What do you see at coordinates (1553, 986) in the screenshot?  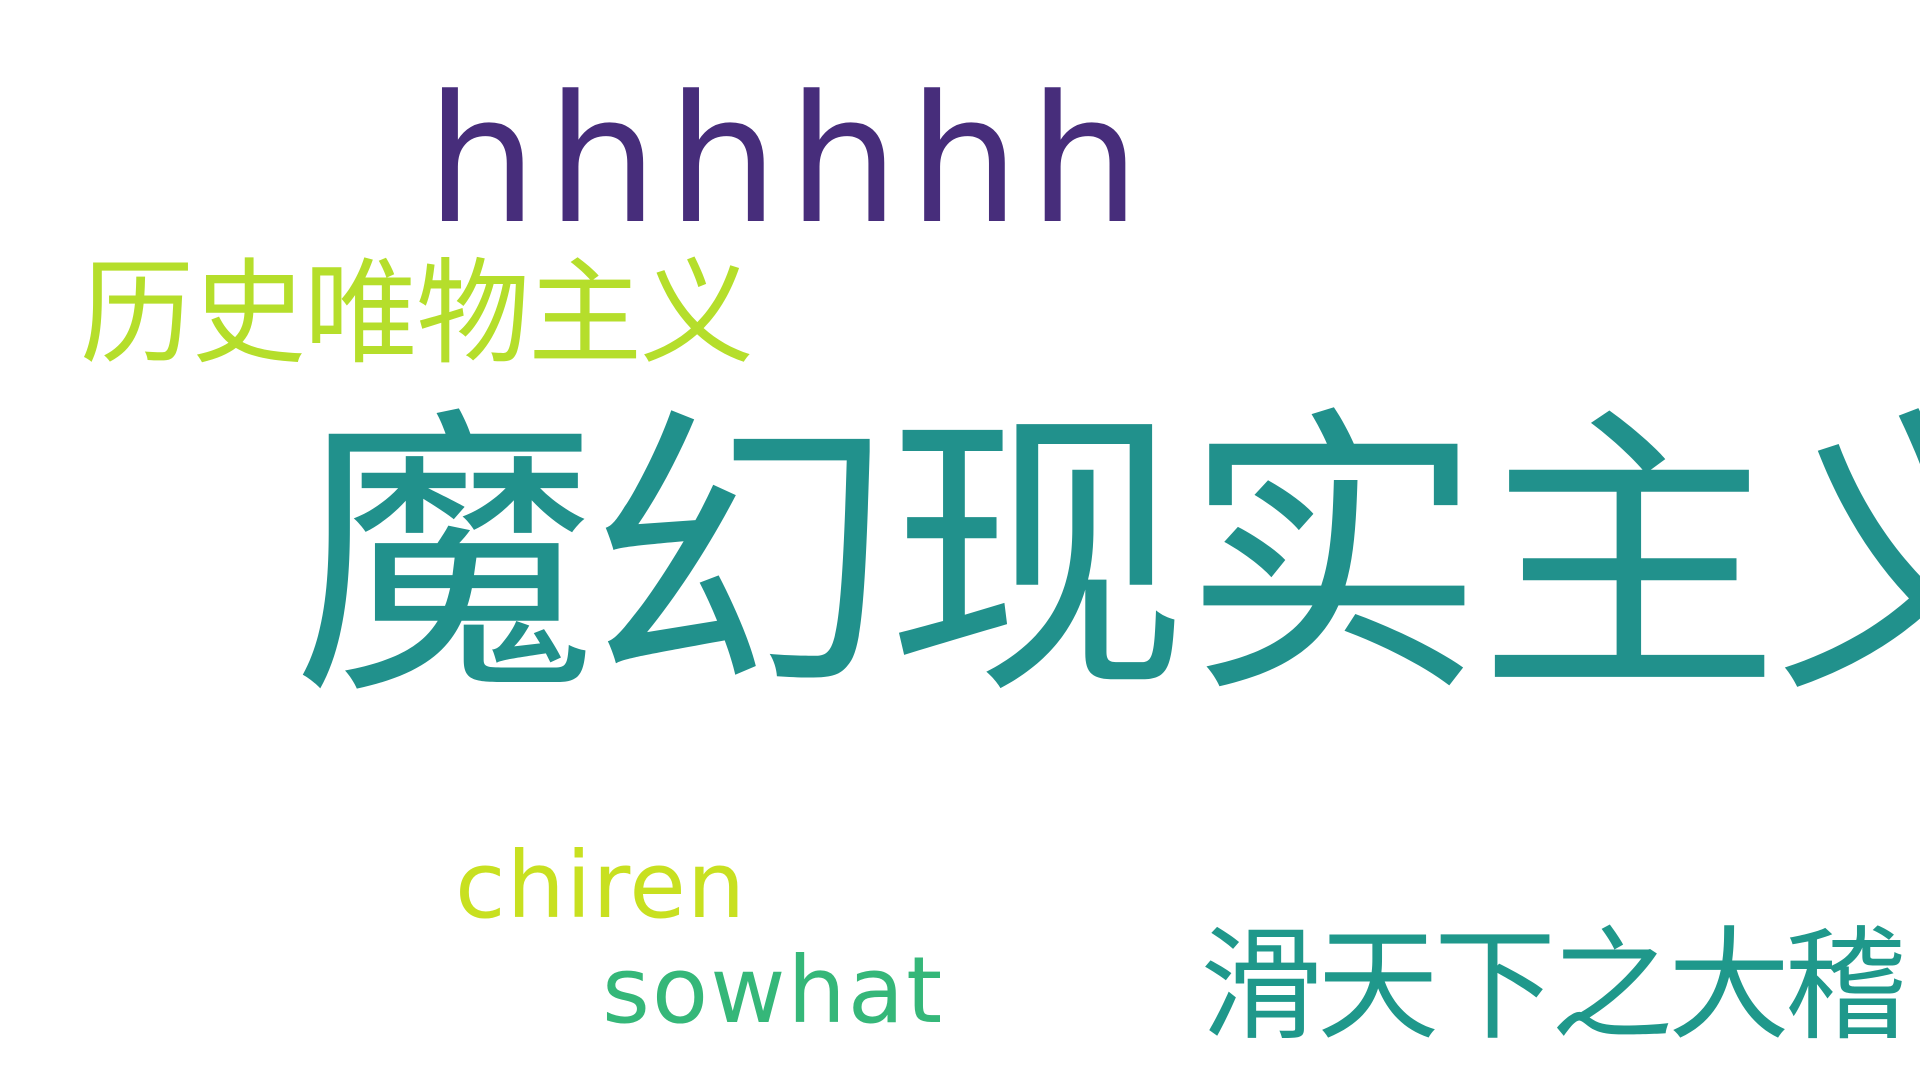 I see `word-hua-tianxia-zhi-daji: 滑天下之大稽` at bounding box center [1553, 986].